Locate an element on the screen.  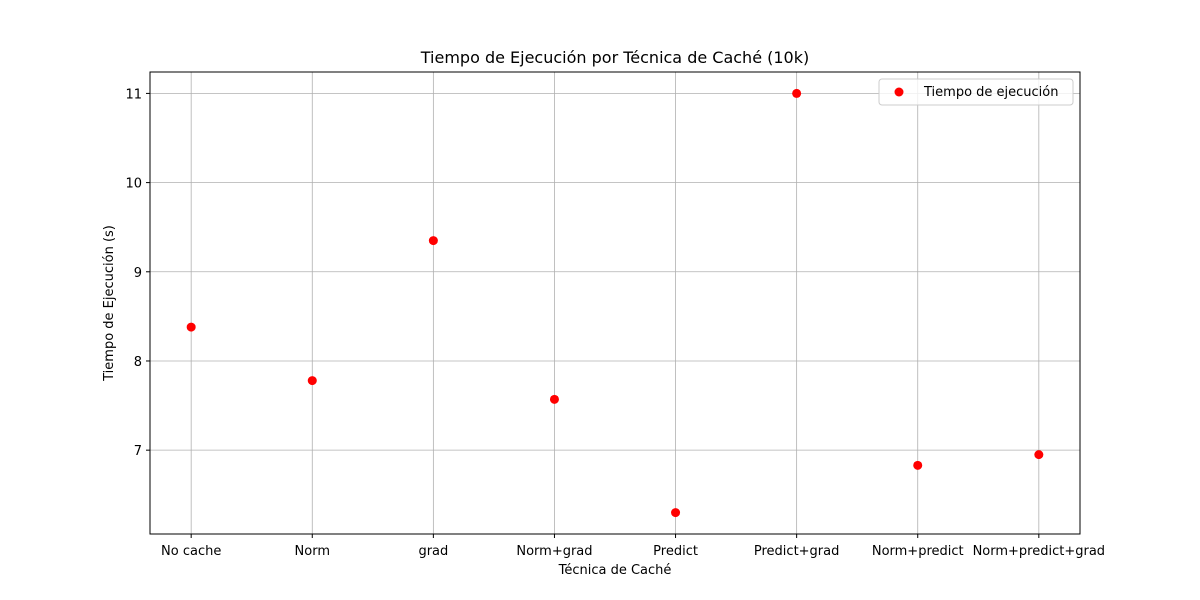
x-tick-label: Norm+predict+grad is located at coordinates (1039, 551).